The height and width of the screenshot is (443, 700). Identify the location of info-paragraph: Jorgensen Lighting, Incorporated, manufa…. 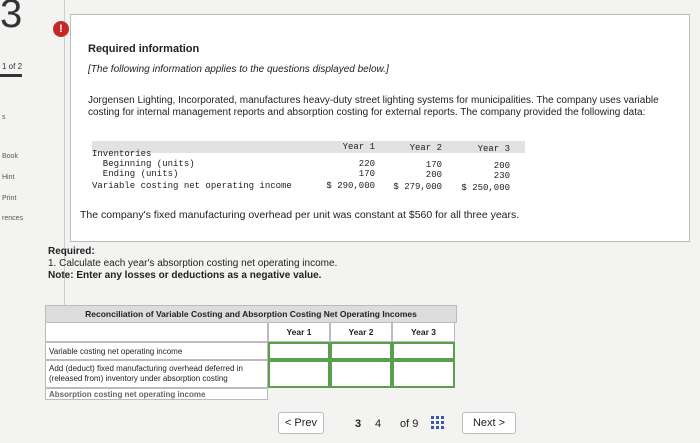
(373, 106).